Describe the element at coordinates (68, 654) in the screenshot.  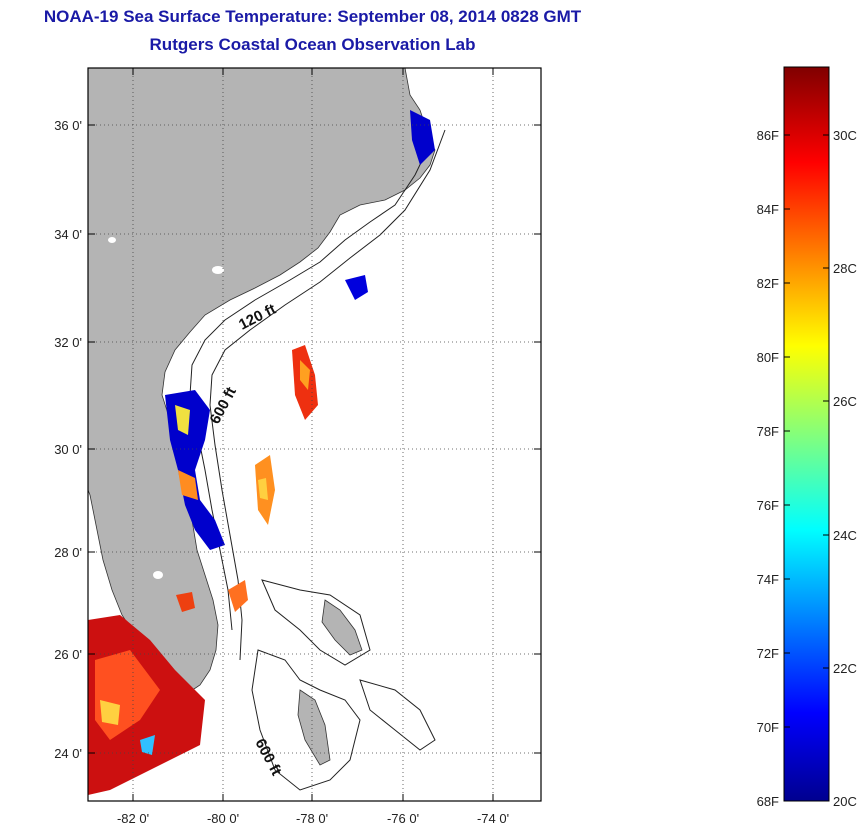
I see `lat-tick-26: 26 0'` at that location.